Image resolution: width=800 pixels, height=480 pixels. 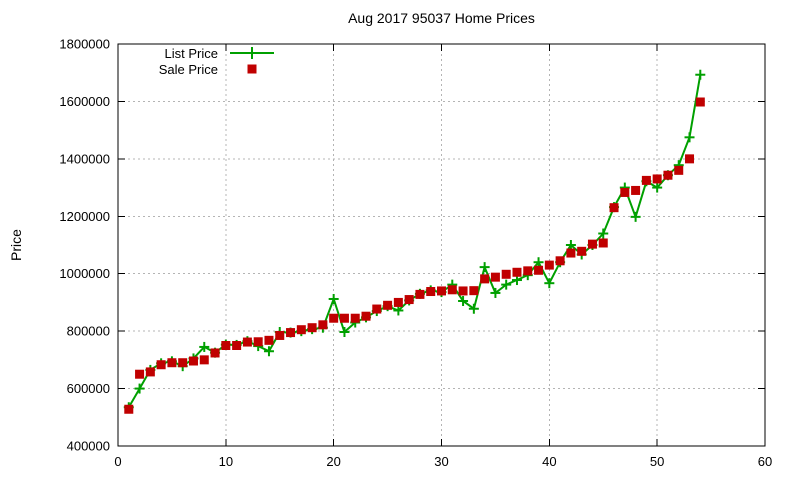 What do you see at coordinates (16, 245) in the screenshot?
I see `y-axis-label: Price` at bounding box center [16, 245].